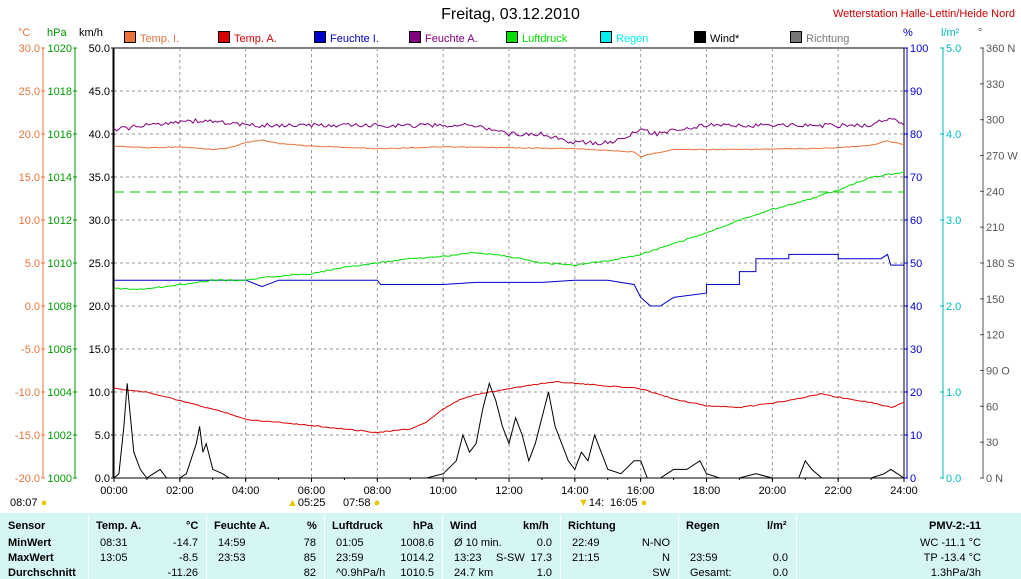  I want to click on legend-label: Regen, so click(632, 39).